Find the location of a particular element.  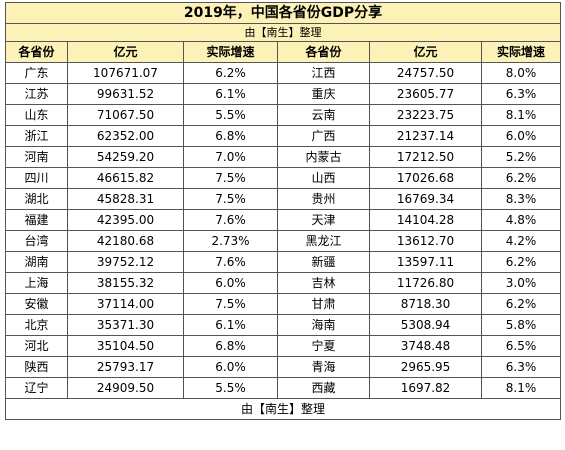

table-row: 山东 71067.50 5.5% 云南 23223.75 8.1% is located at coordinates (283, 115).